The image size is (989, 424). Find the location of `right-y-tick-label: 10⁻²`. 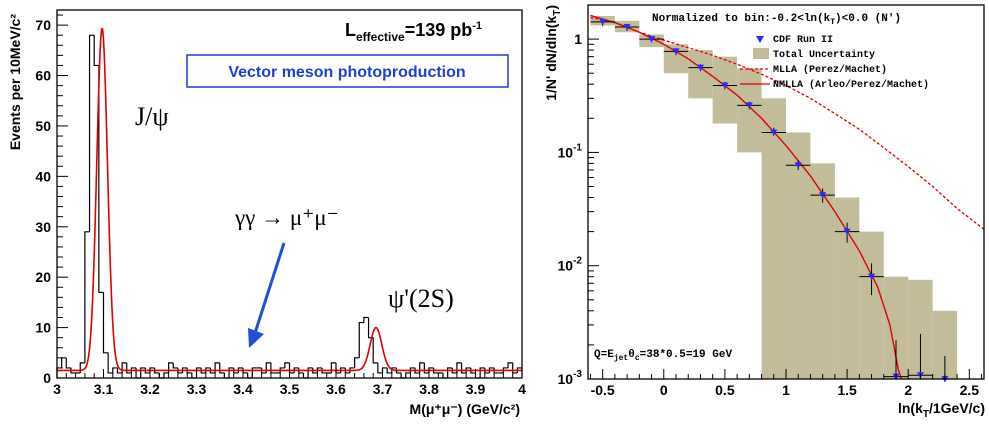

right-y-tick-label: 10⁻² is located at coordinates (570, 265).